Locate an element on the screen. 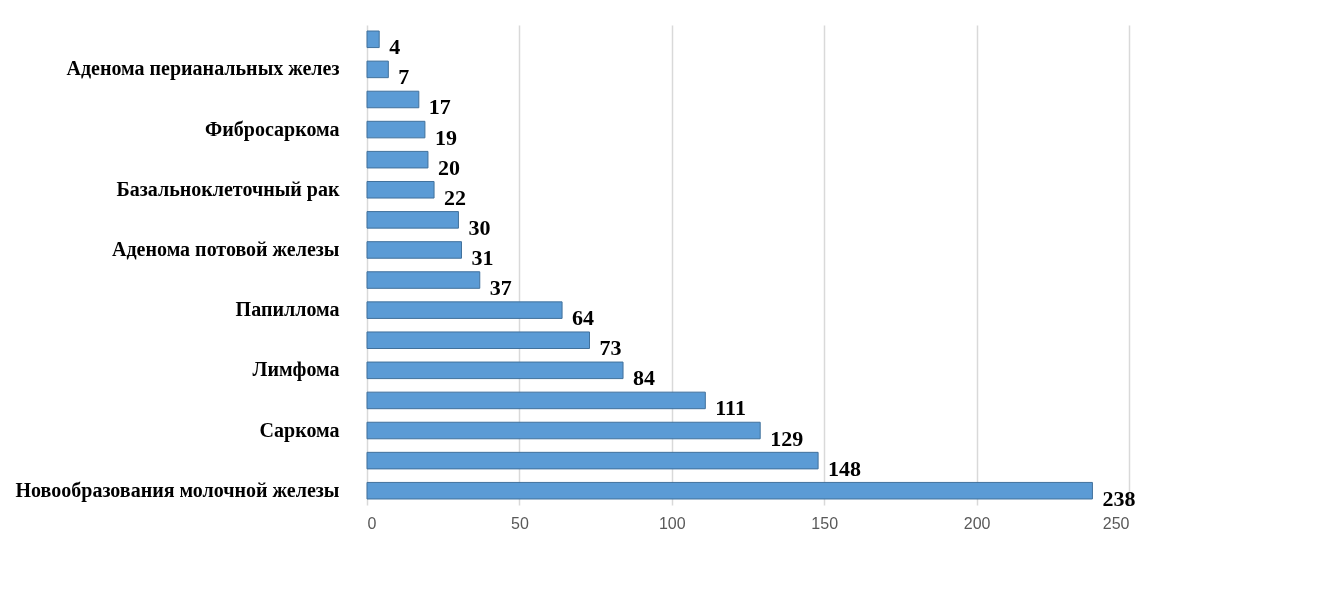 The image size is (1322, 610). y-tick-label: Папиллома is located at coordinates (287, 309).